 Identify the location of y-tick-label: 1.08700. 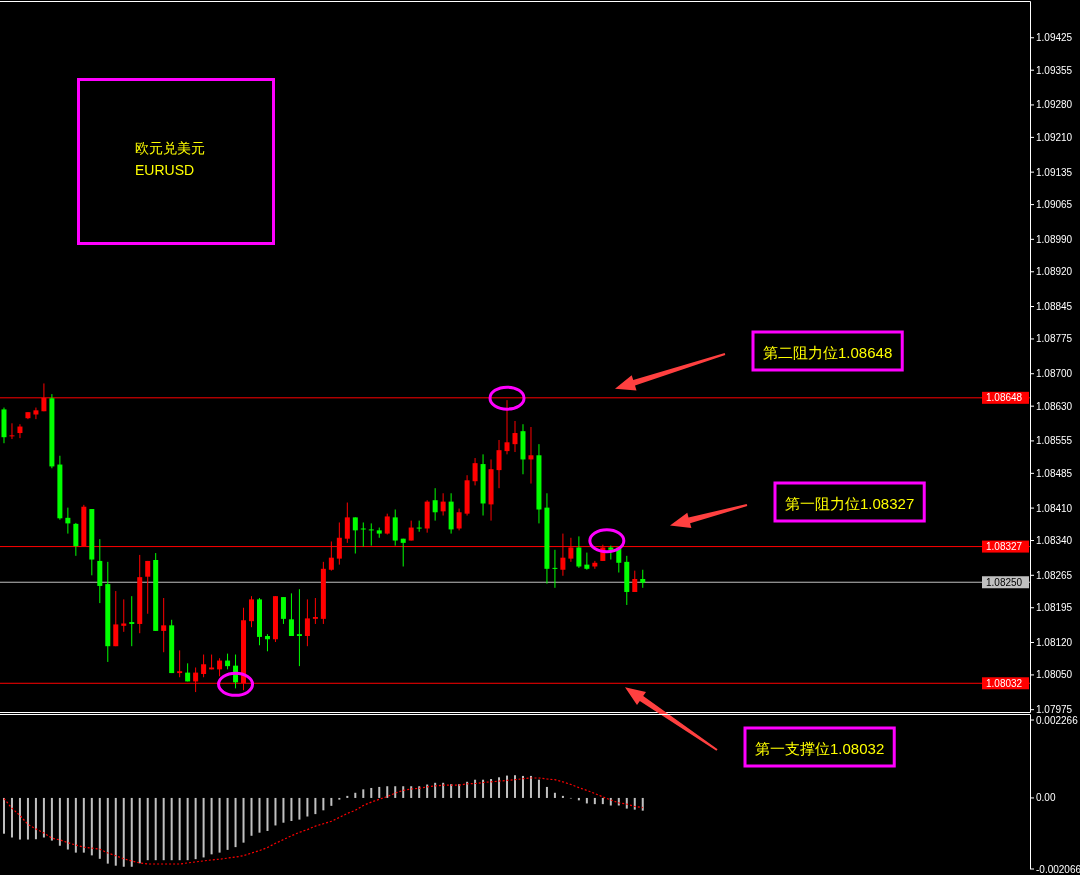
(1054, 374).